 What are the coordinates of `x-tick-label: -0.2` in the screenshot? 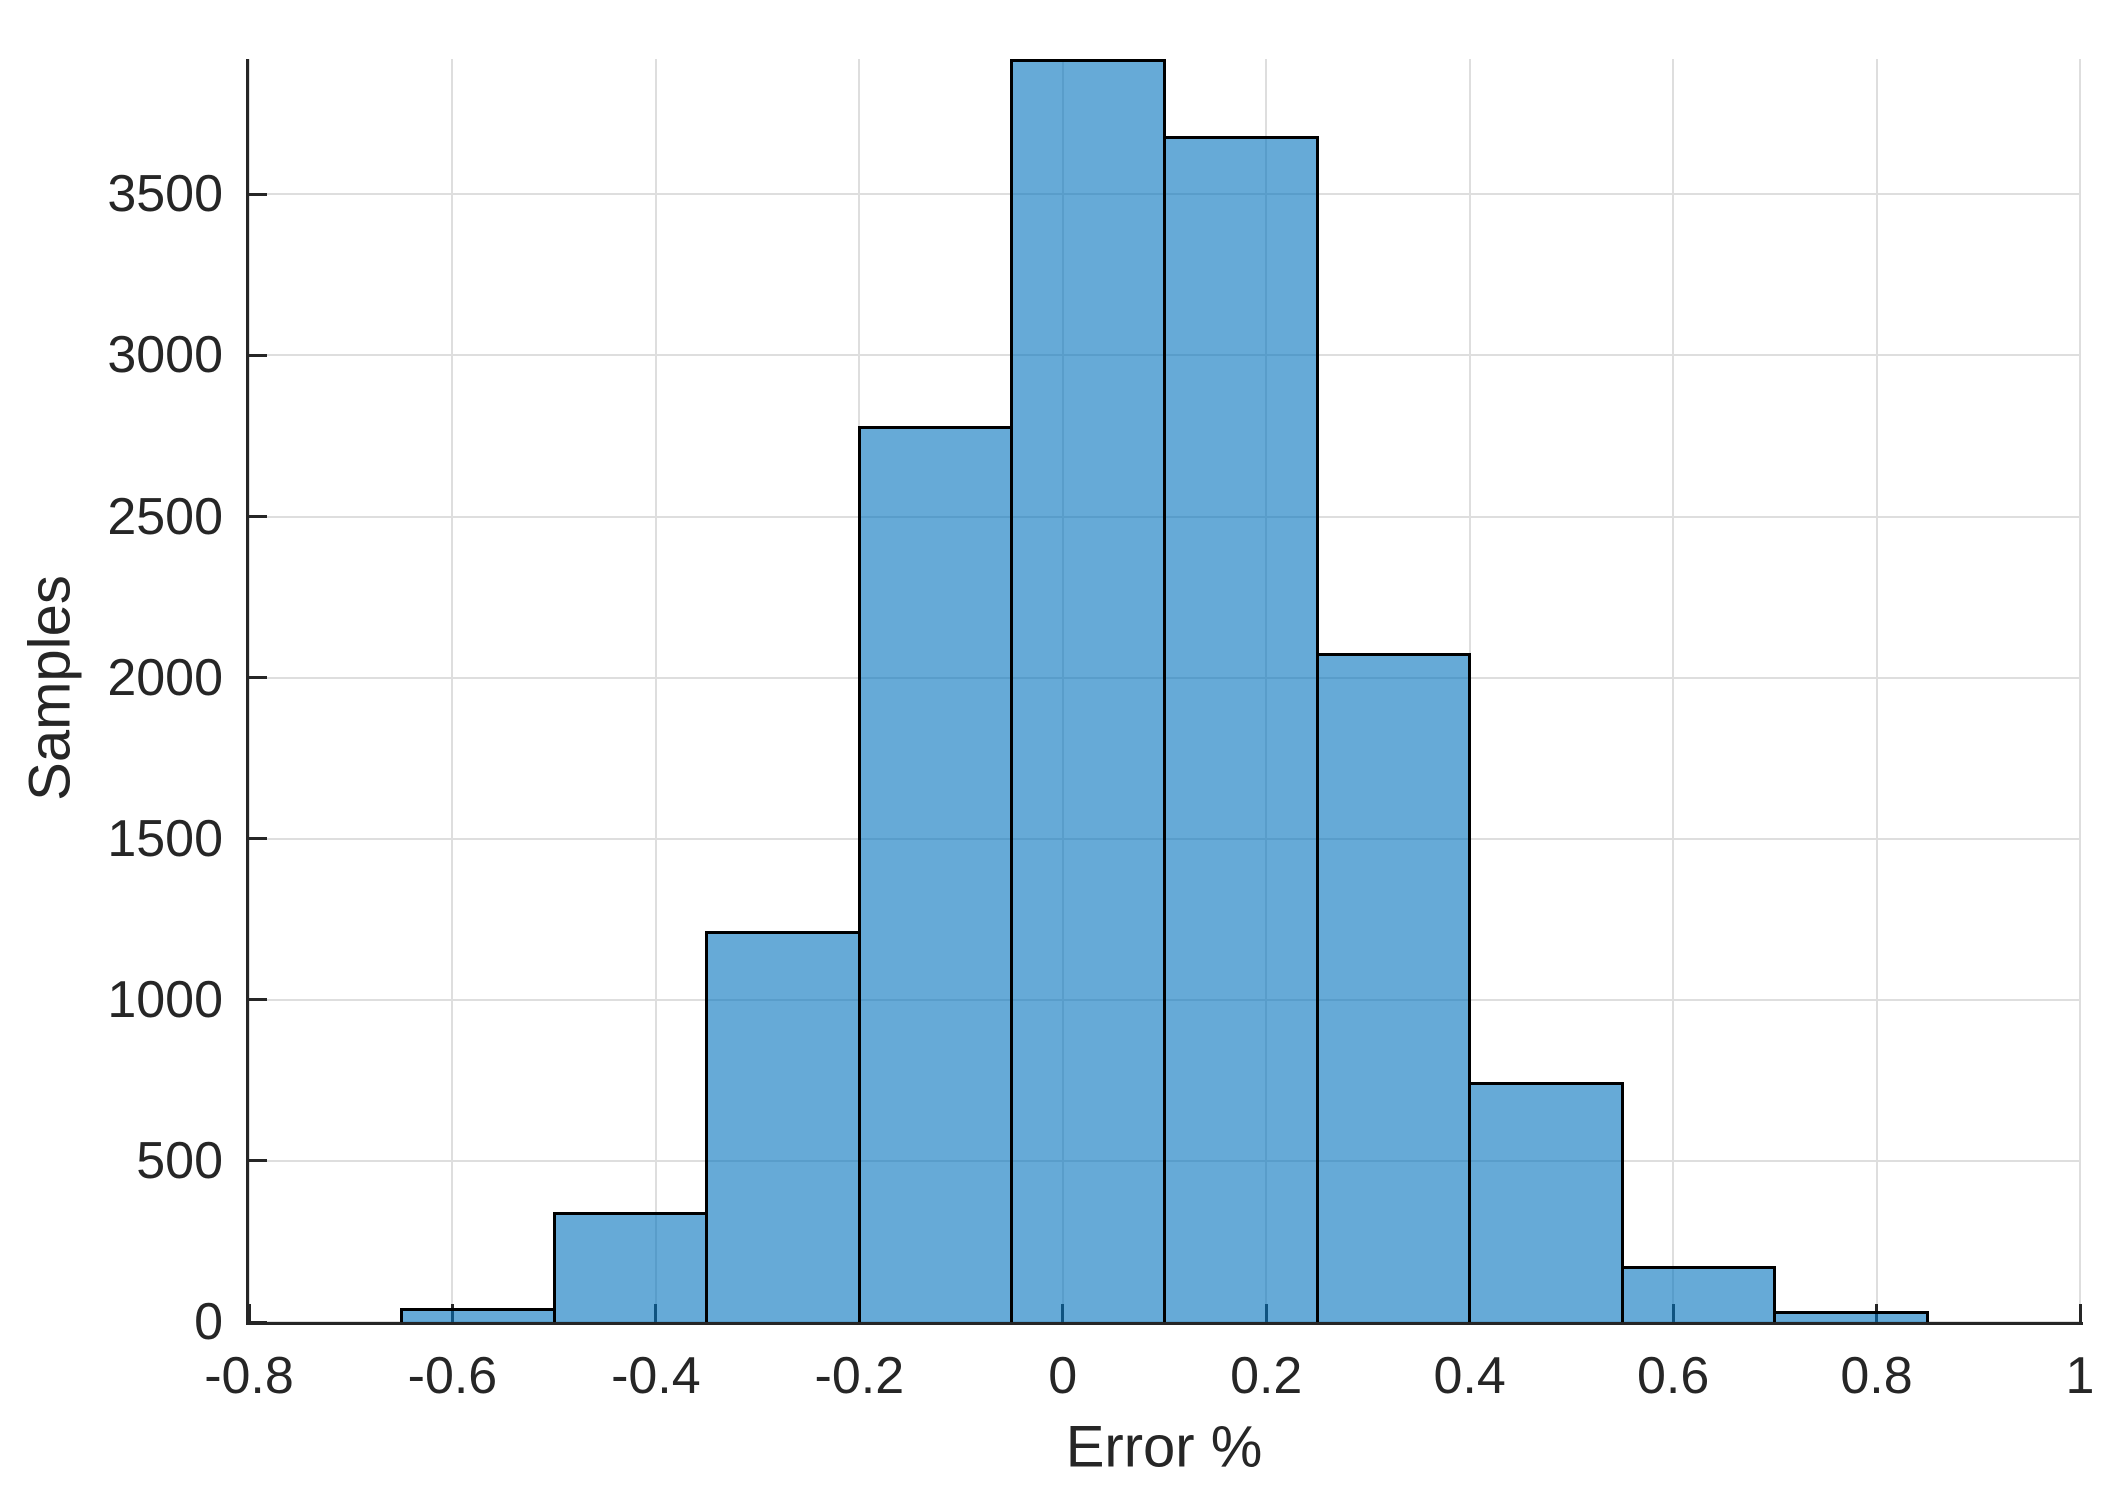 It's located at (859, 1376).